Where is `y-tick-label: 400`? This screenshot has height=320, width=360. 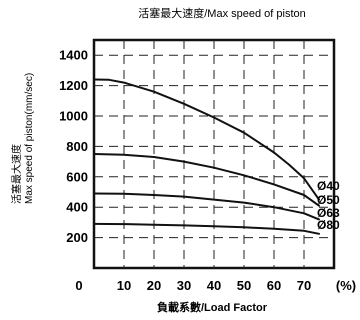 y-tick-label: 400 is located at coordinates (77, 207).